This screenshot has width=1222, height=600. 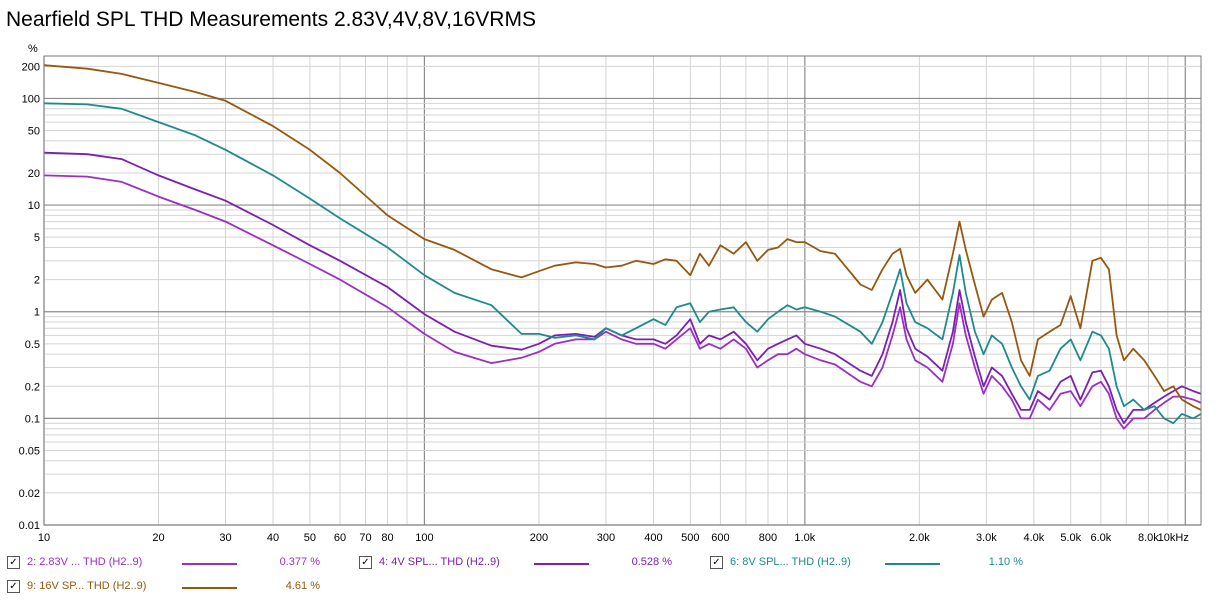 I want to click on y-tick-label: 200, so click(x=31, y=67).